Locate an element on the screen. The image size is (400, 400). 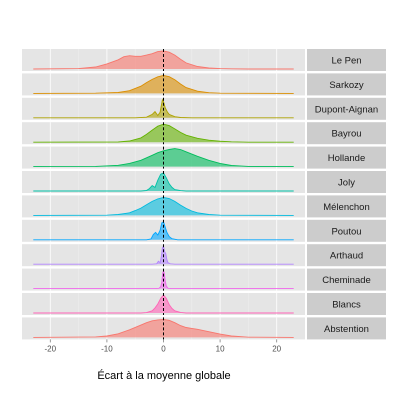
strip-label: Hollande is located at coordinates (347, 158).